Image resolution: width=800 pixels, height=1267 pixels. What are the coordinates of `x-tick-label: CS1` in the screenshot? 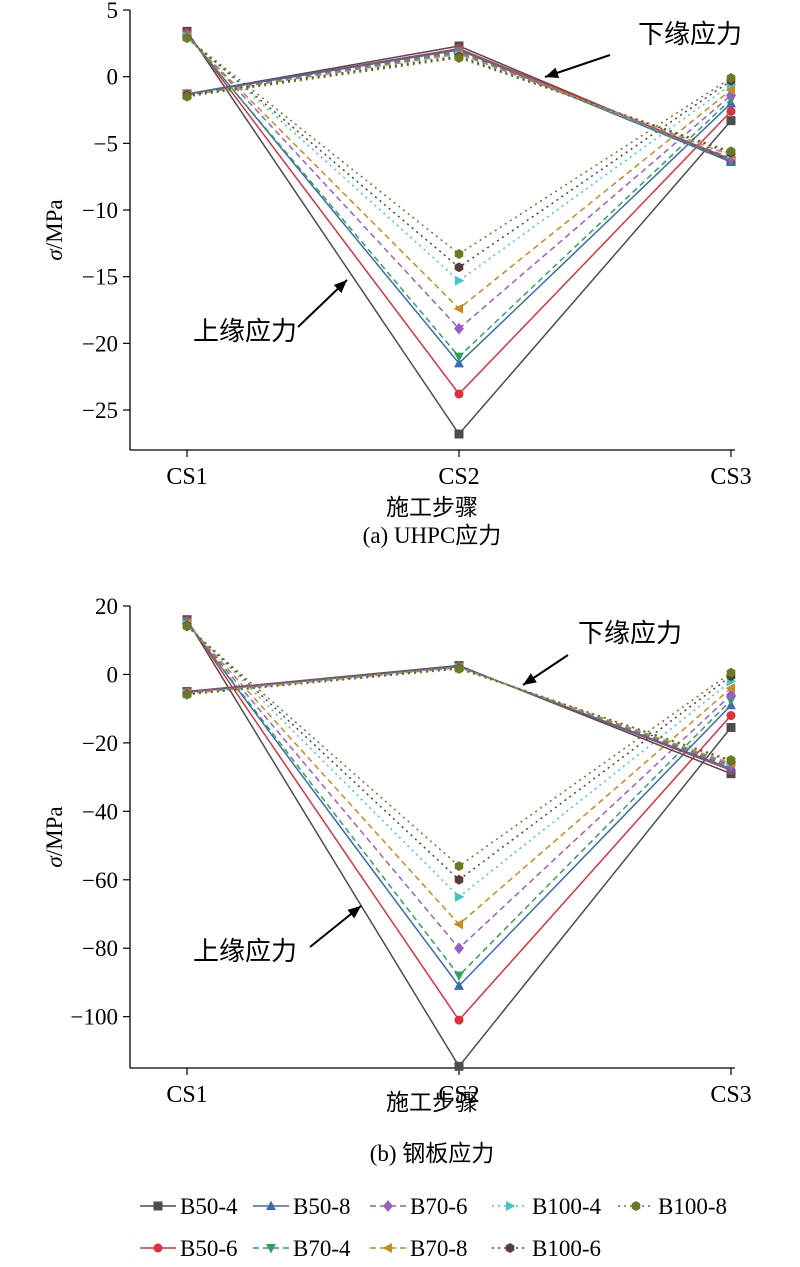 It's located at (186, 1095).